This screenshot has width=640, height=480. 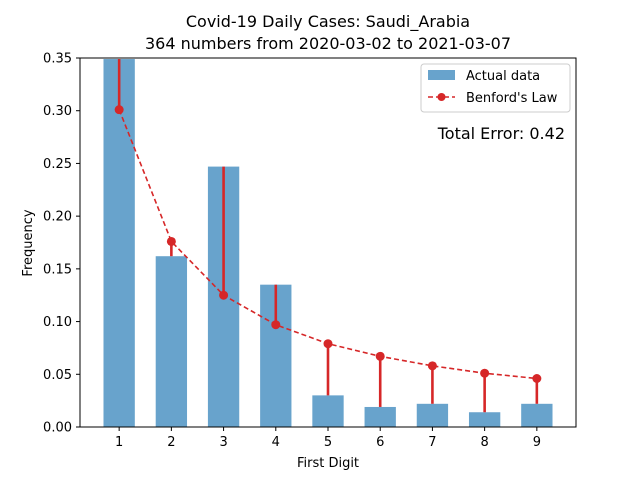 What do you see at coordinates (441, 75) in the screenshot?
I see `legend-bar-swatch` at bounding box center [441, 75].